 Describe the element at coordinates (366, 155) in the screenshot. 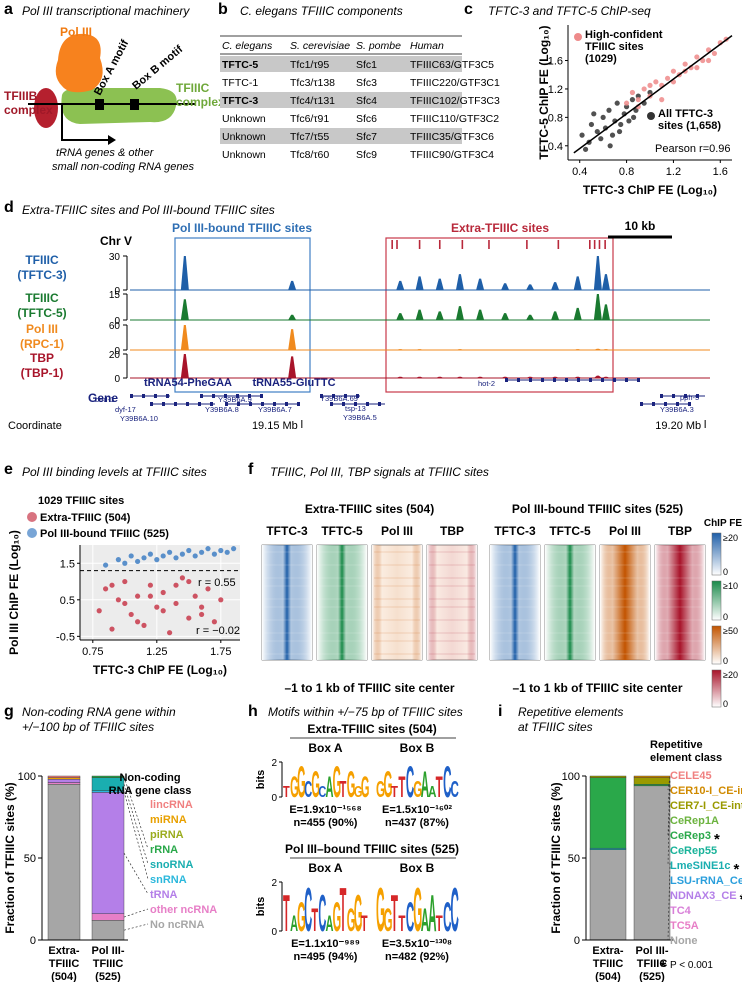

I see `table-cell: Sfc9` at that location.